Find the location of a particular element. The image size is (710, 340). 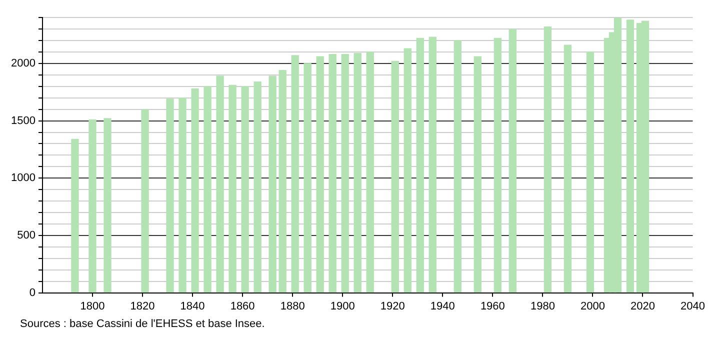

x-tick-label: 1980 is located at coordinates (542, 306).